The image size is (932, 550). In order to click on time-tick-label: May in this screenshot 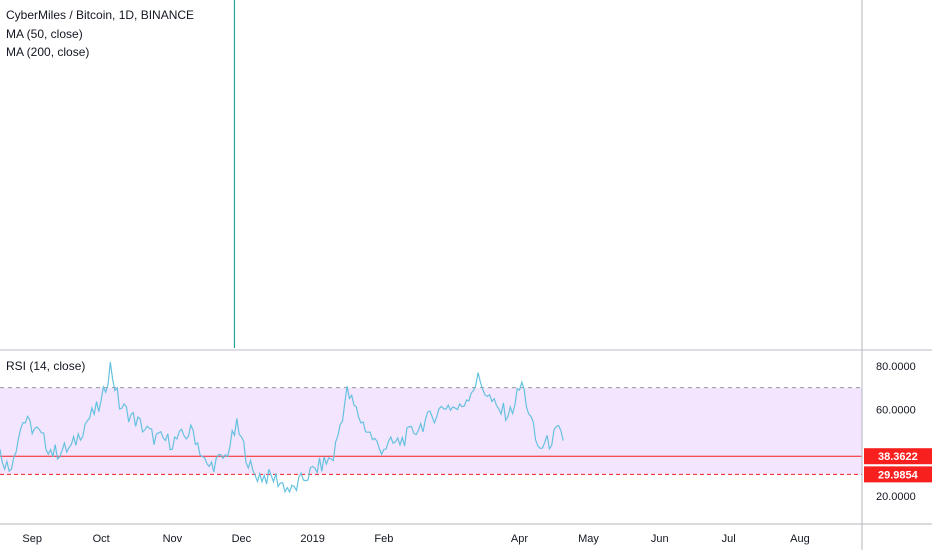, I will do `click(588, 539)`.